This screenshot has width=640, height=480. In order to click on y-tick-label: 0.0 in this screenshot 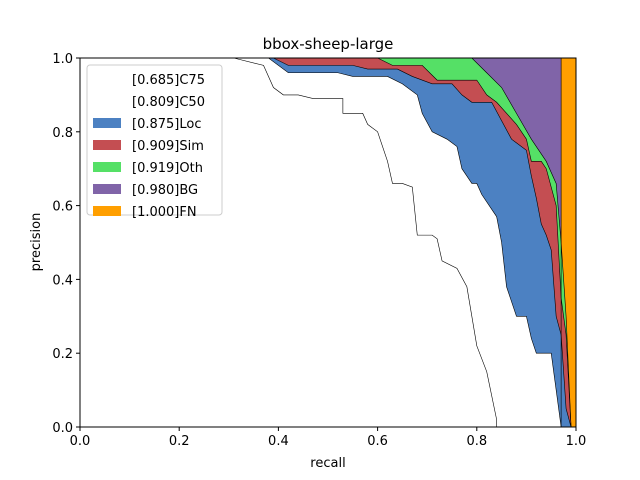, I will do `click(62, 428)`.